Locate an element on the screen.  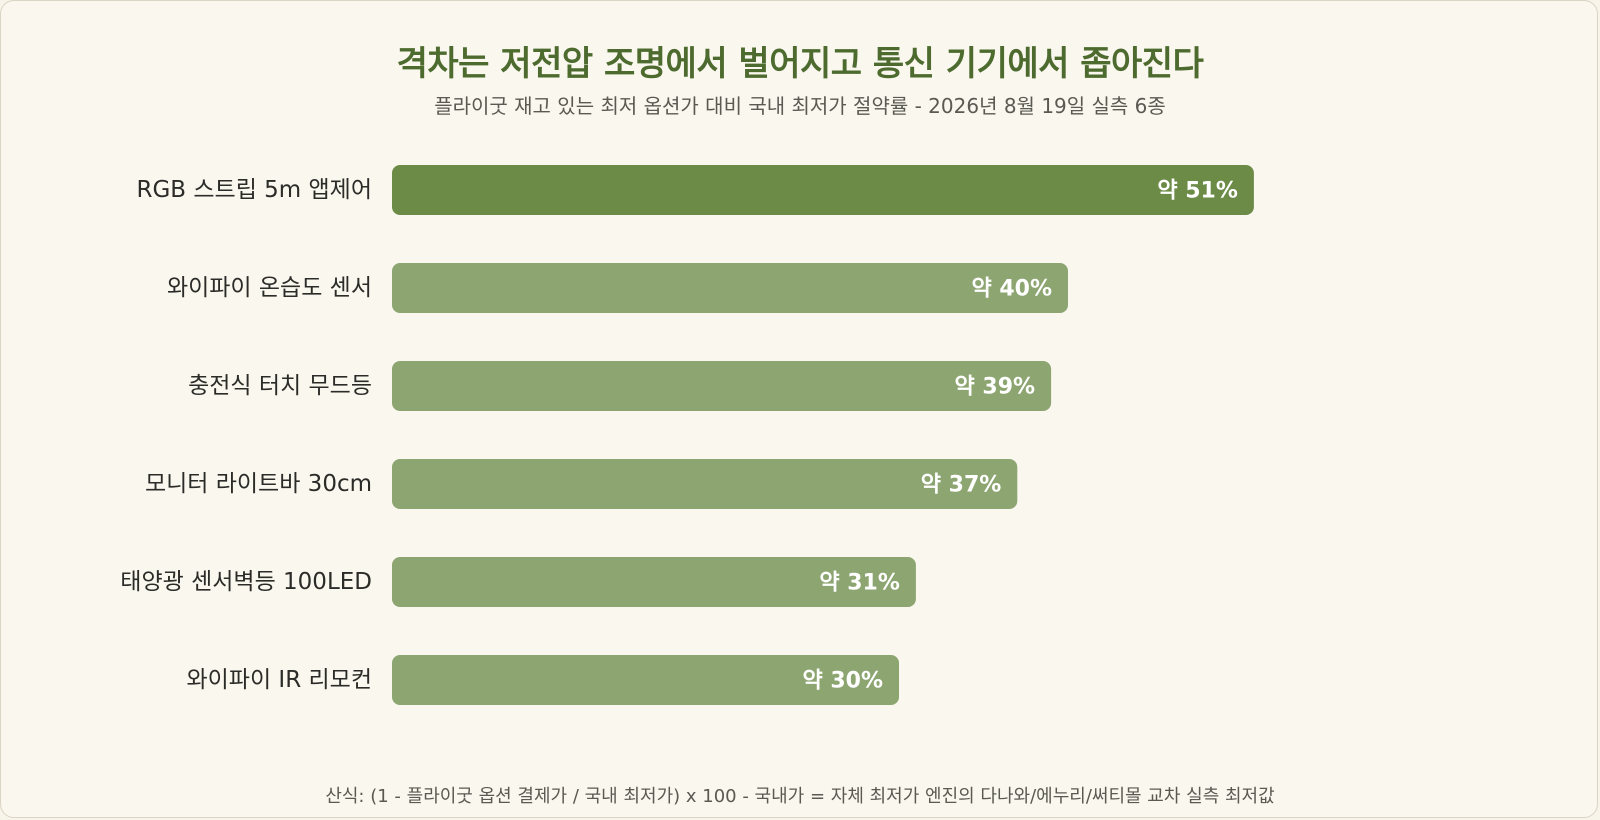
value-label: 약 37% is located at coordinates (961, 485).